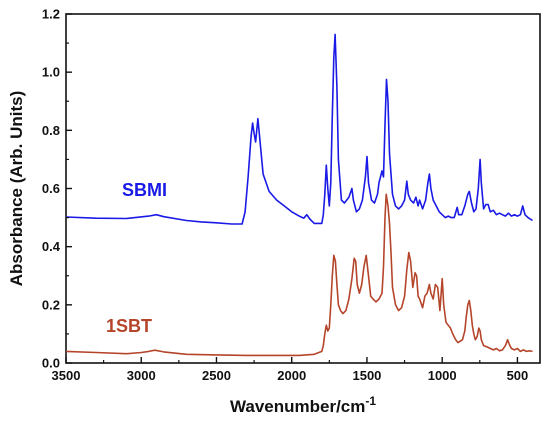 Image resolution: width=550 pixels, height=423 pixels. What do you see at coordinates (51, 363) in the screenshot?
I see `y-tick-label: 0.0` at bounding box center [51, 363].